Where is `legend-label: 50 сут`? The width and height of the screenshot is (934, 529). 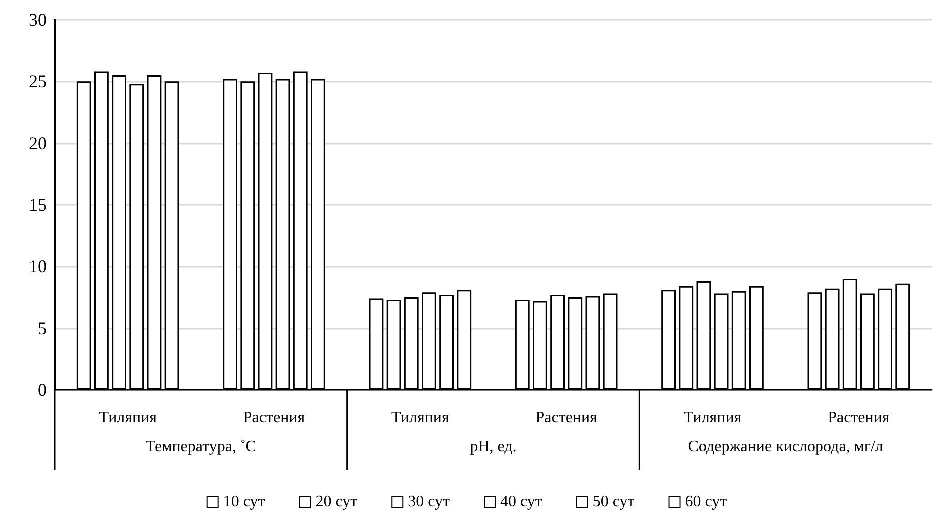 legend-label: 50 сут is located at coordinates (613, 502).